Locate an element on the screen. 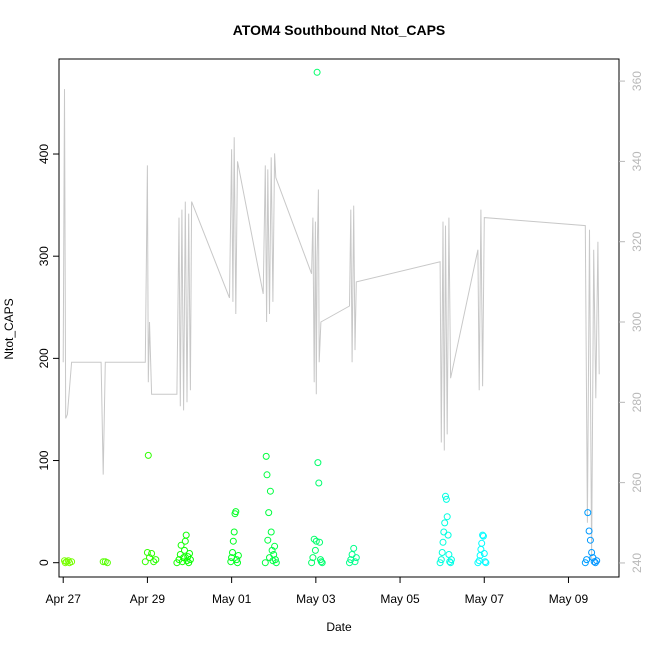 This screenshot has width=650, height=650. chart-title: ATOM4 Southbound Ntot_CAPS is located at coordinates (339, 30).